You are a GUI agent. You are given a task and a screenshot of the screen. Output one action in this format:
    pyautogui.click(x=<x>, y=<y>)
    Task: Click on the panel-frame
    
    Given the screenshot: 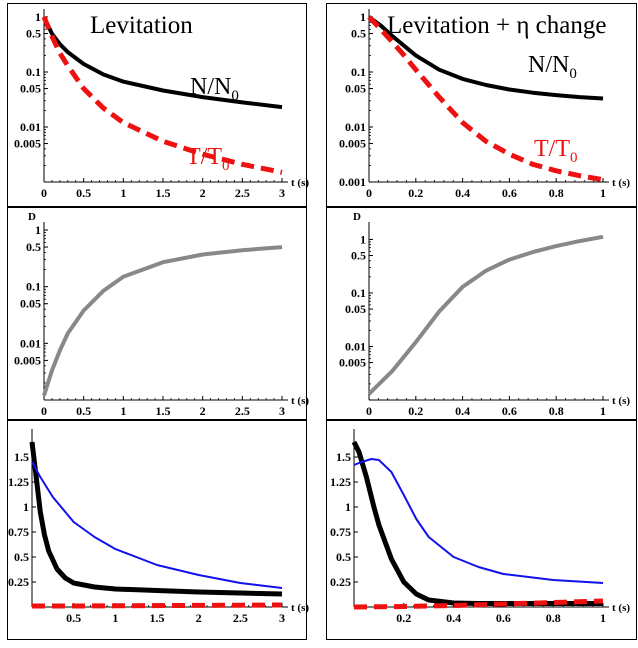 What is the action you would take?
    pyautogui.click(x=157, y=105)
    